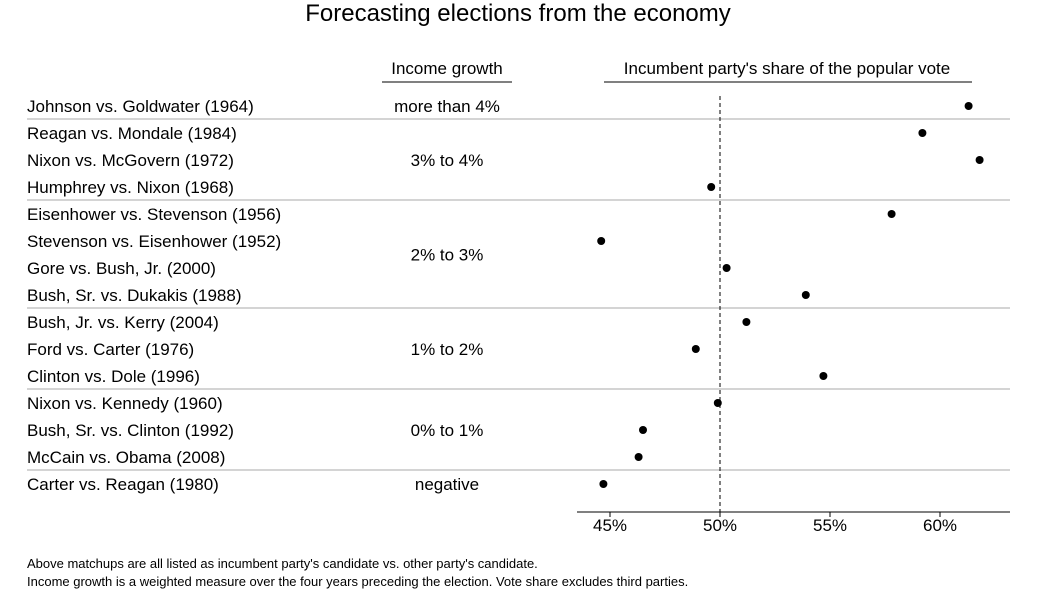 This screenshot has width=1056, height=604. I want to click on election-label: Nixon vs. Kennedy (1960), so click(125, 403).